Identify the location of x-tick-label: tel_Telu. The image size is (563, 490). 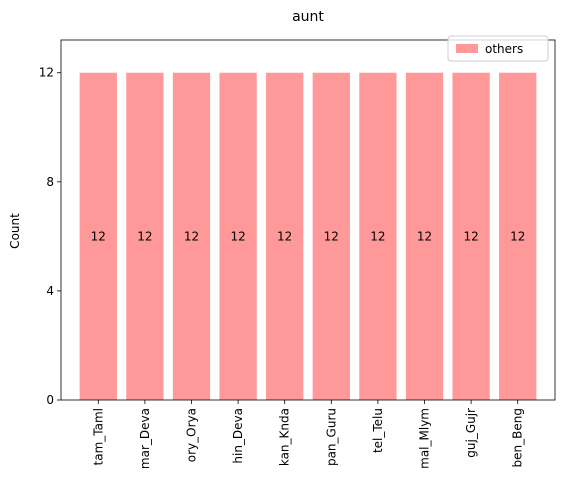
(378, 430).